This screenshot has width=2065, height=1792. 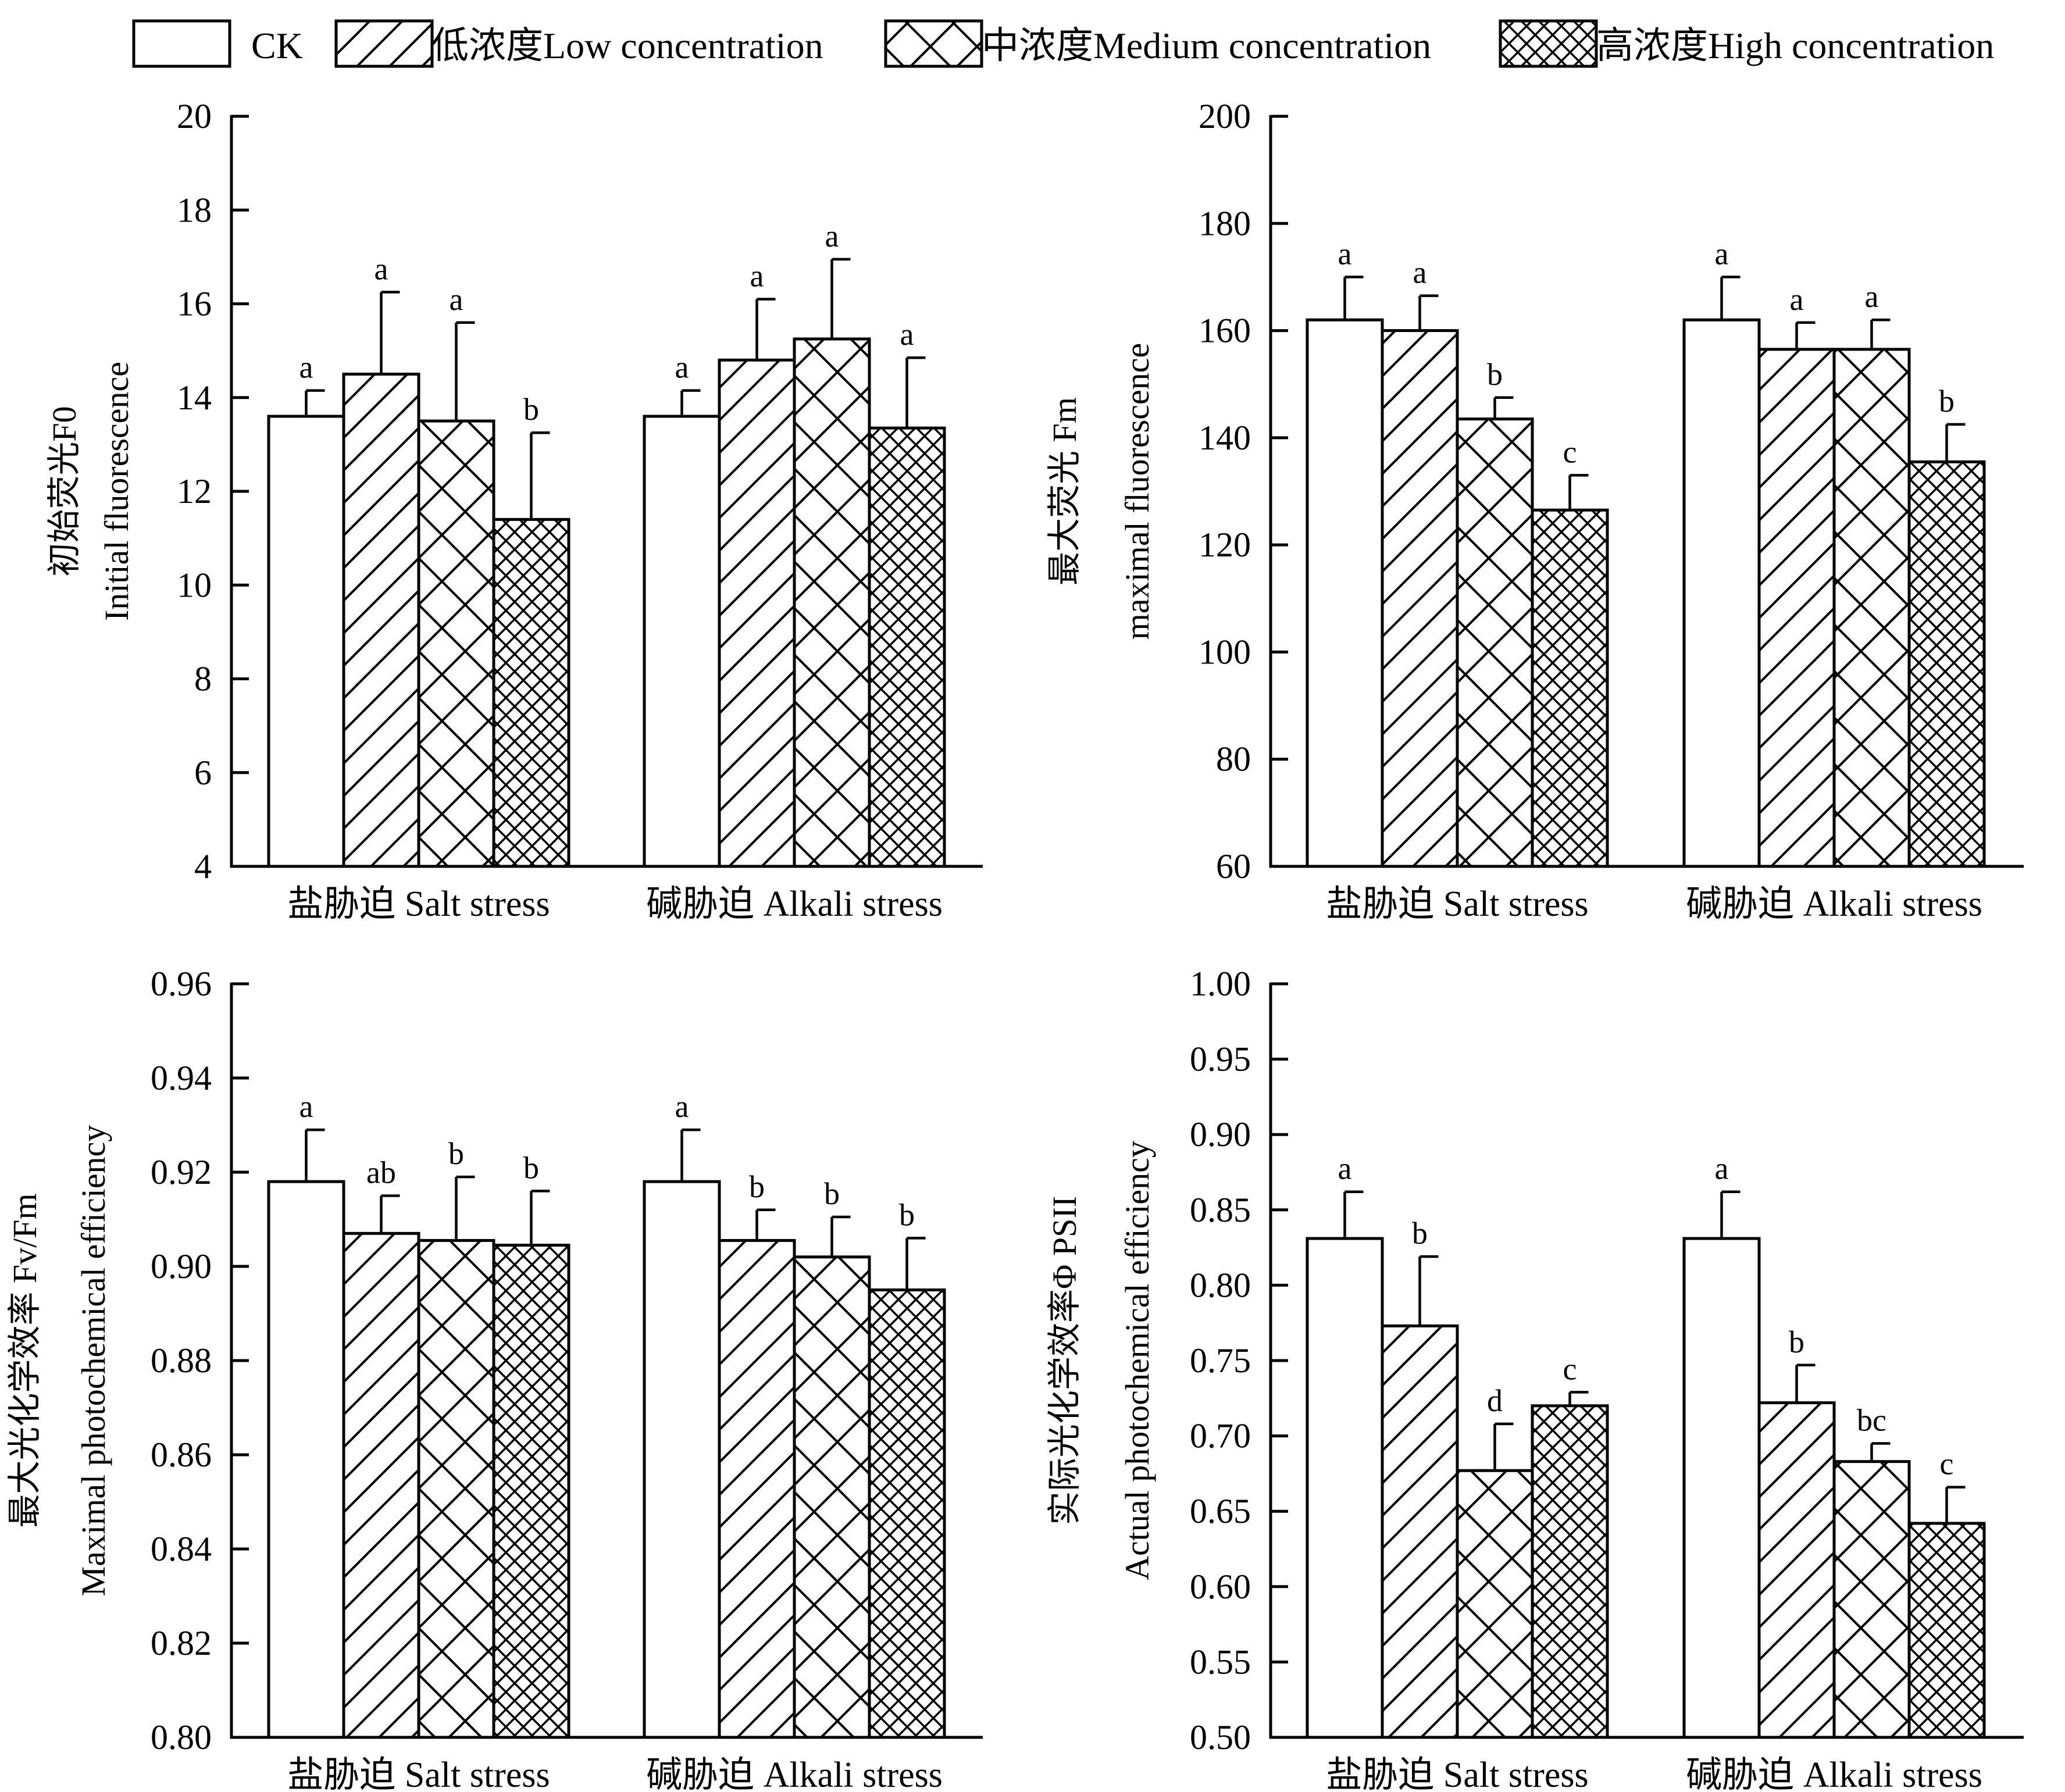 I want to click on y-tick-label: 0.94, so click(x=181, y=1078).